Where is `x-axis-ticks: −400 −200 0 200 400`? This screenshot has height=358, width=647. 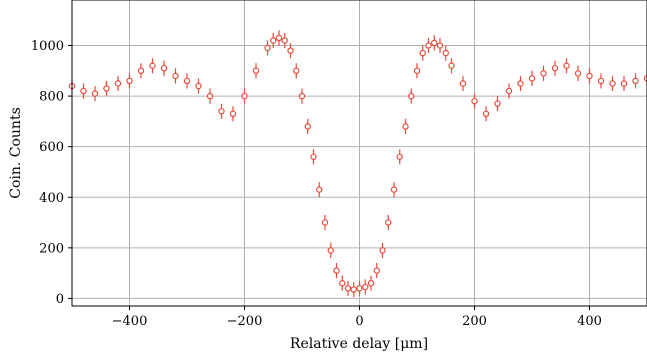
x-axis-ticks: −400 −200 0 200 400 is located at coordinates (357, 317).